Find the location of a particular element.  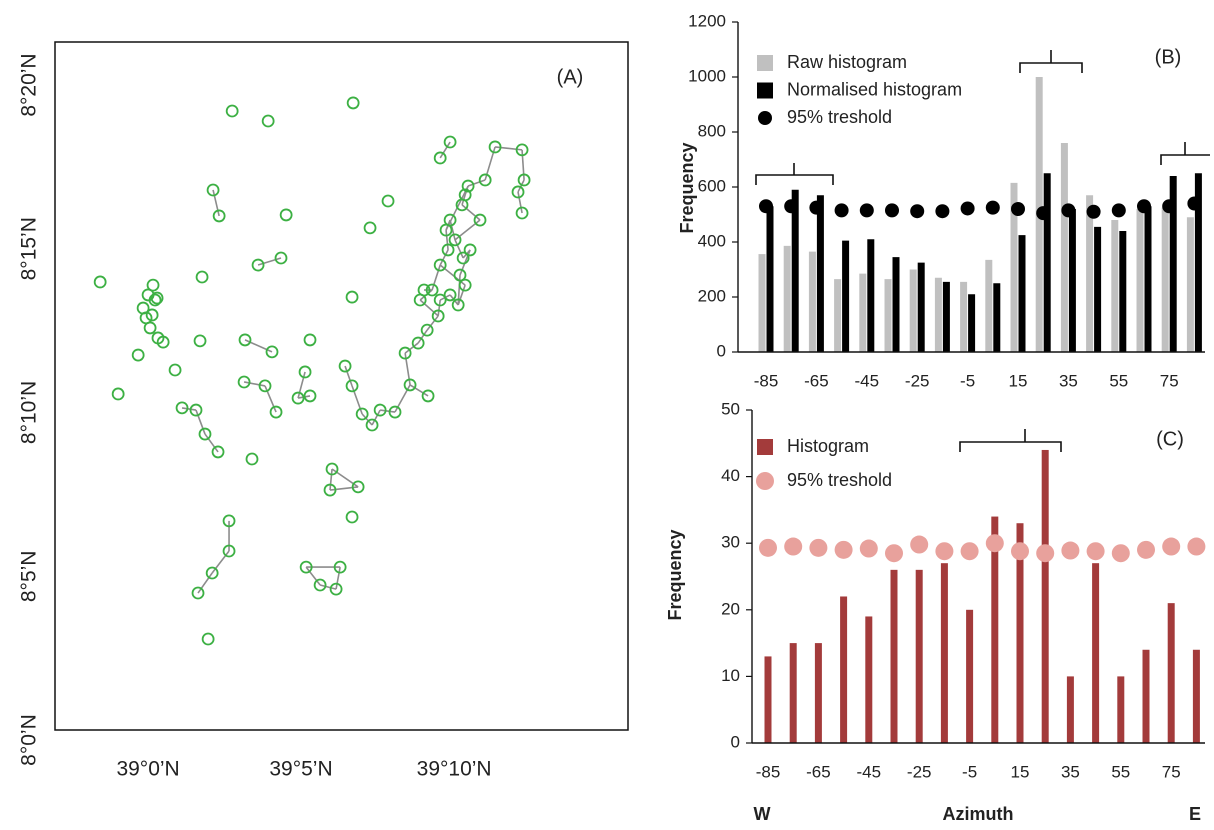

y-tick-label: 1000 is located at coordinates (707, 75).